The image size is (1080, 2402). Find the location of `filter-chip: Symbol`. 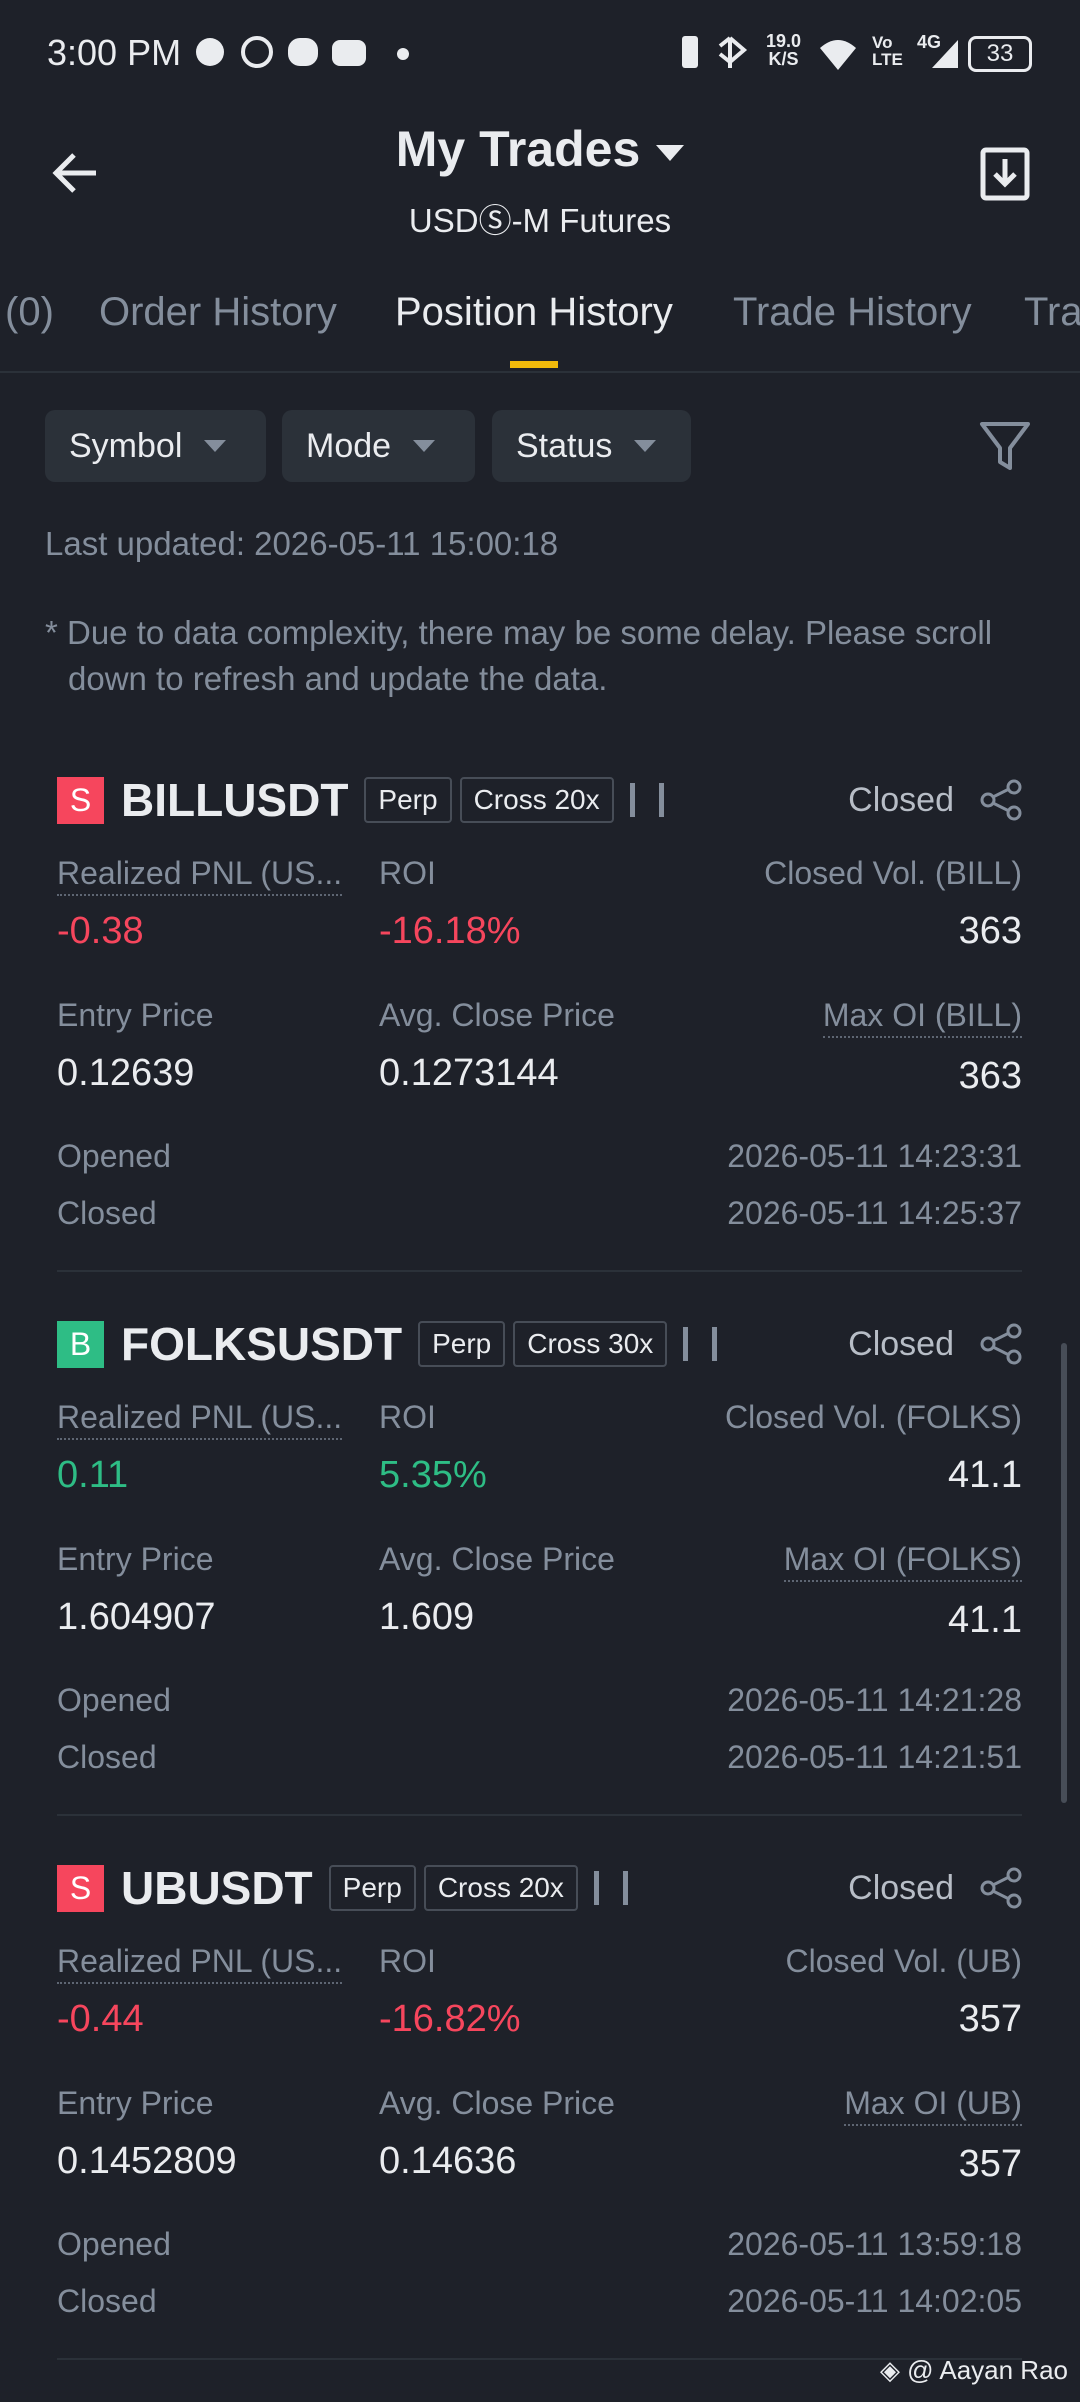

filter-chip: Symbol is located at coordinates (155, 446).